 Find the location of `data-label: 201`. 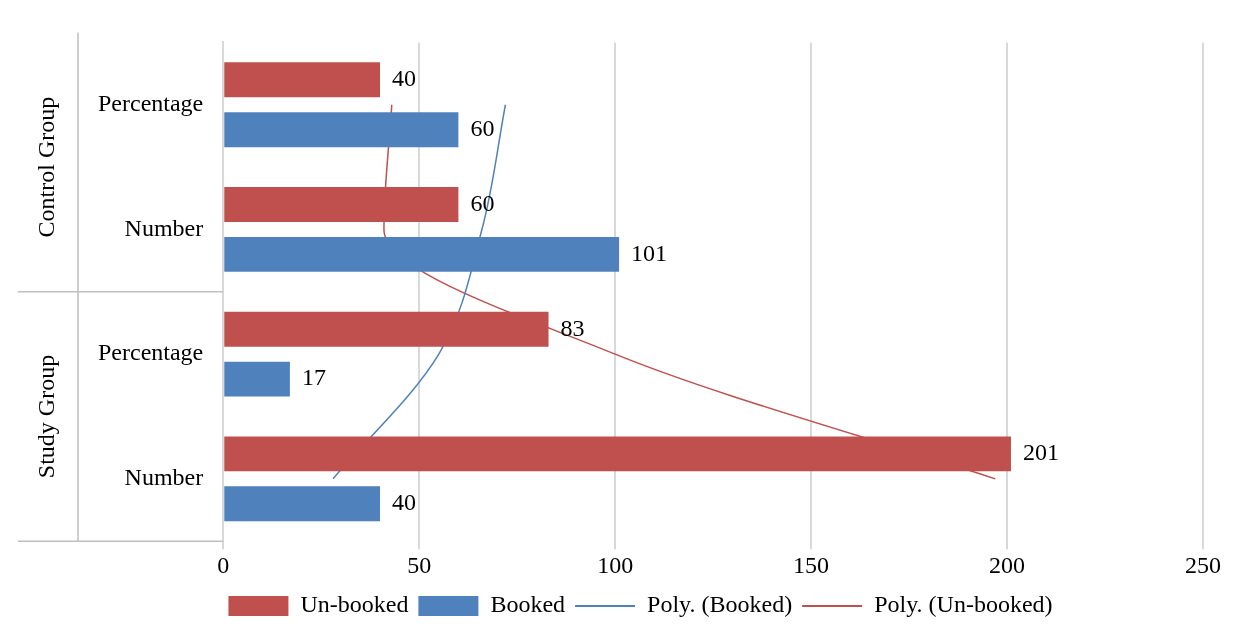

data-label: 201 is located at coordinates (1040, 452).